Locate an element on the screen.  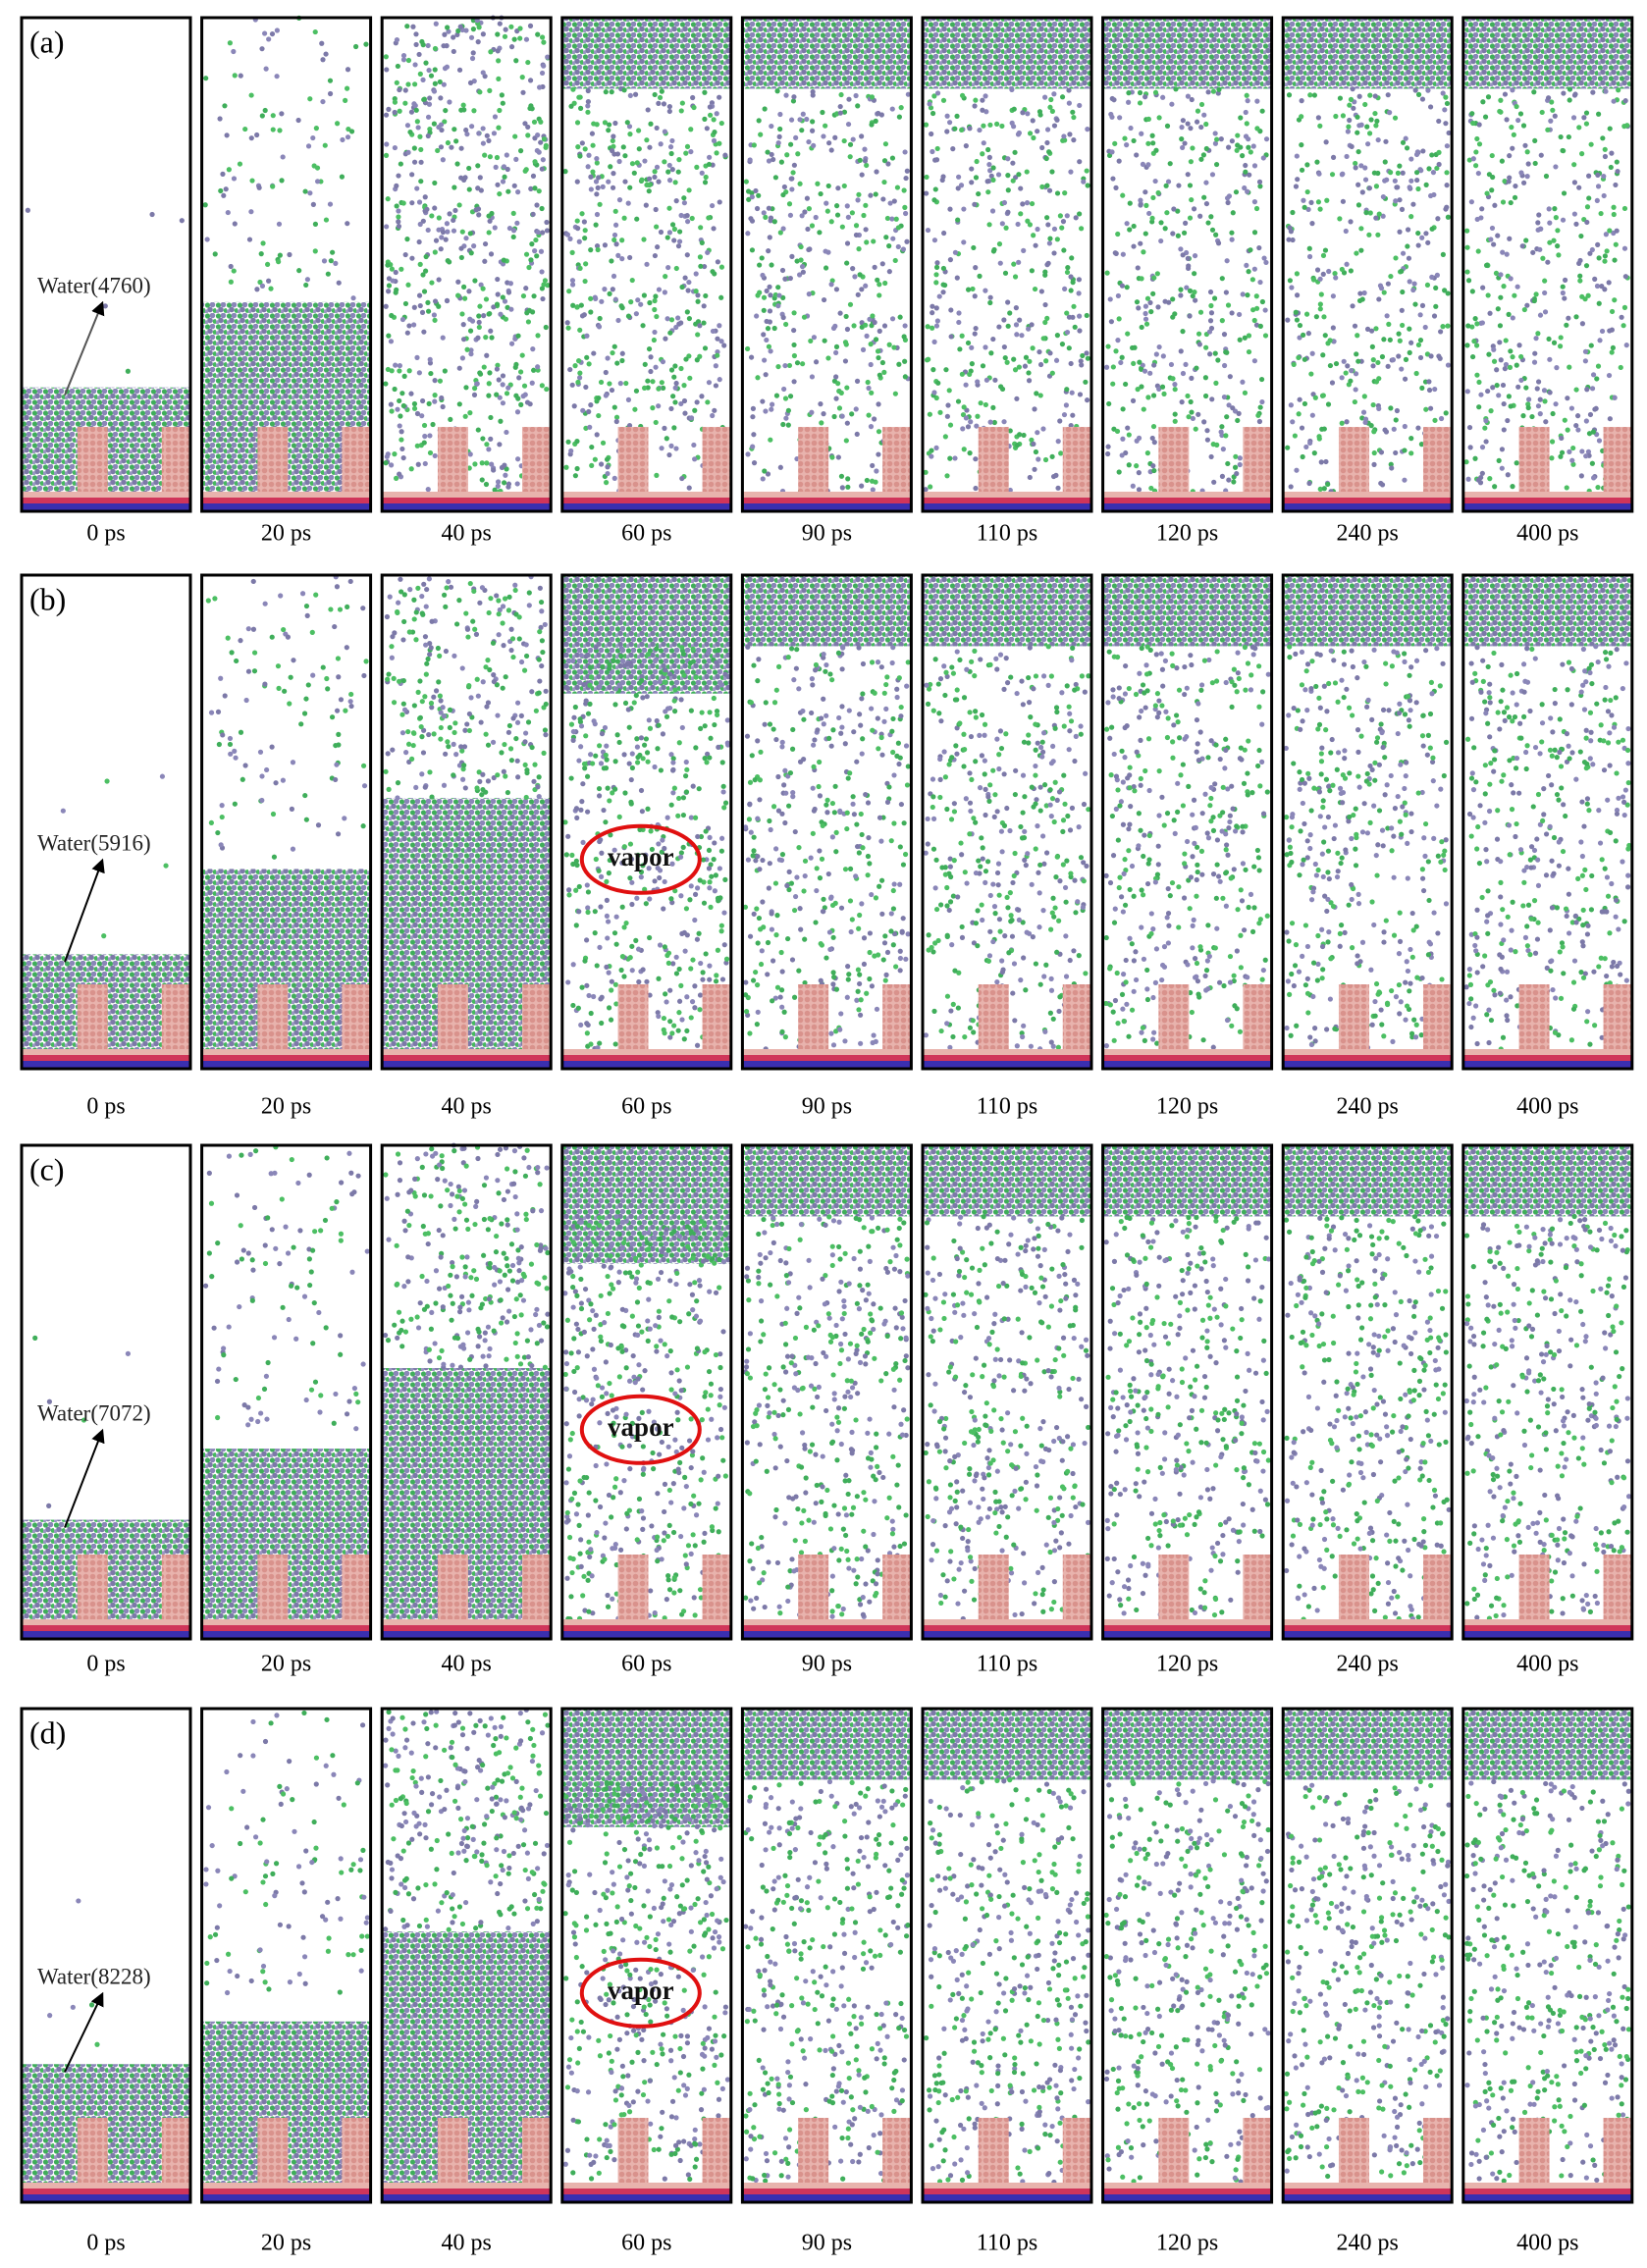
substrate is located at coordinates (1368, 500).